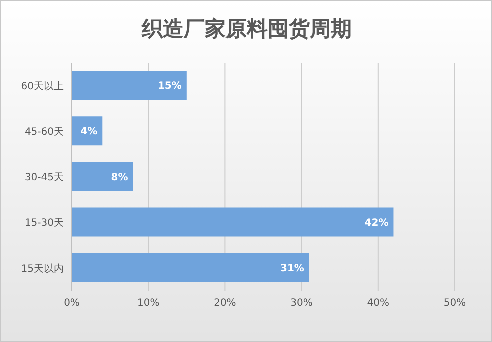  Describe the element at coordinates (455, 304) in the screenshot. I see `x-tick-label: 50%` at that location.